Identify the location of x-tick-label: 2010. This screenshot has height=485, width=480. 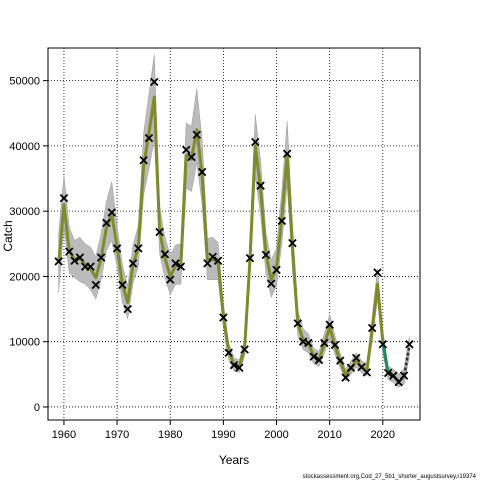
(329, 435).